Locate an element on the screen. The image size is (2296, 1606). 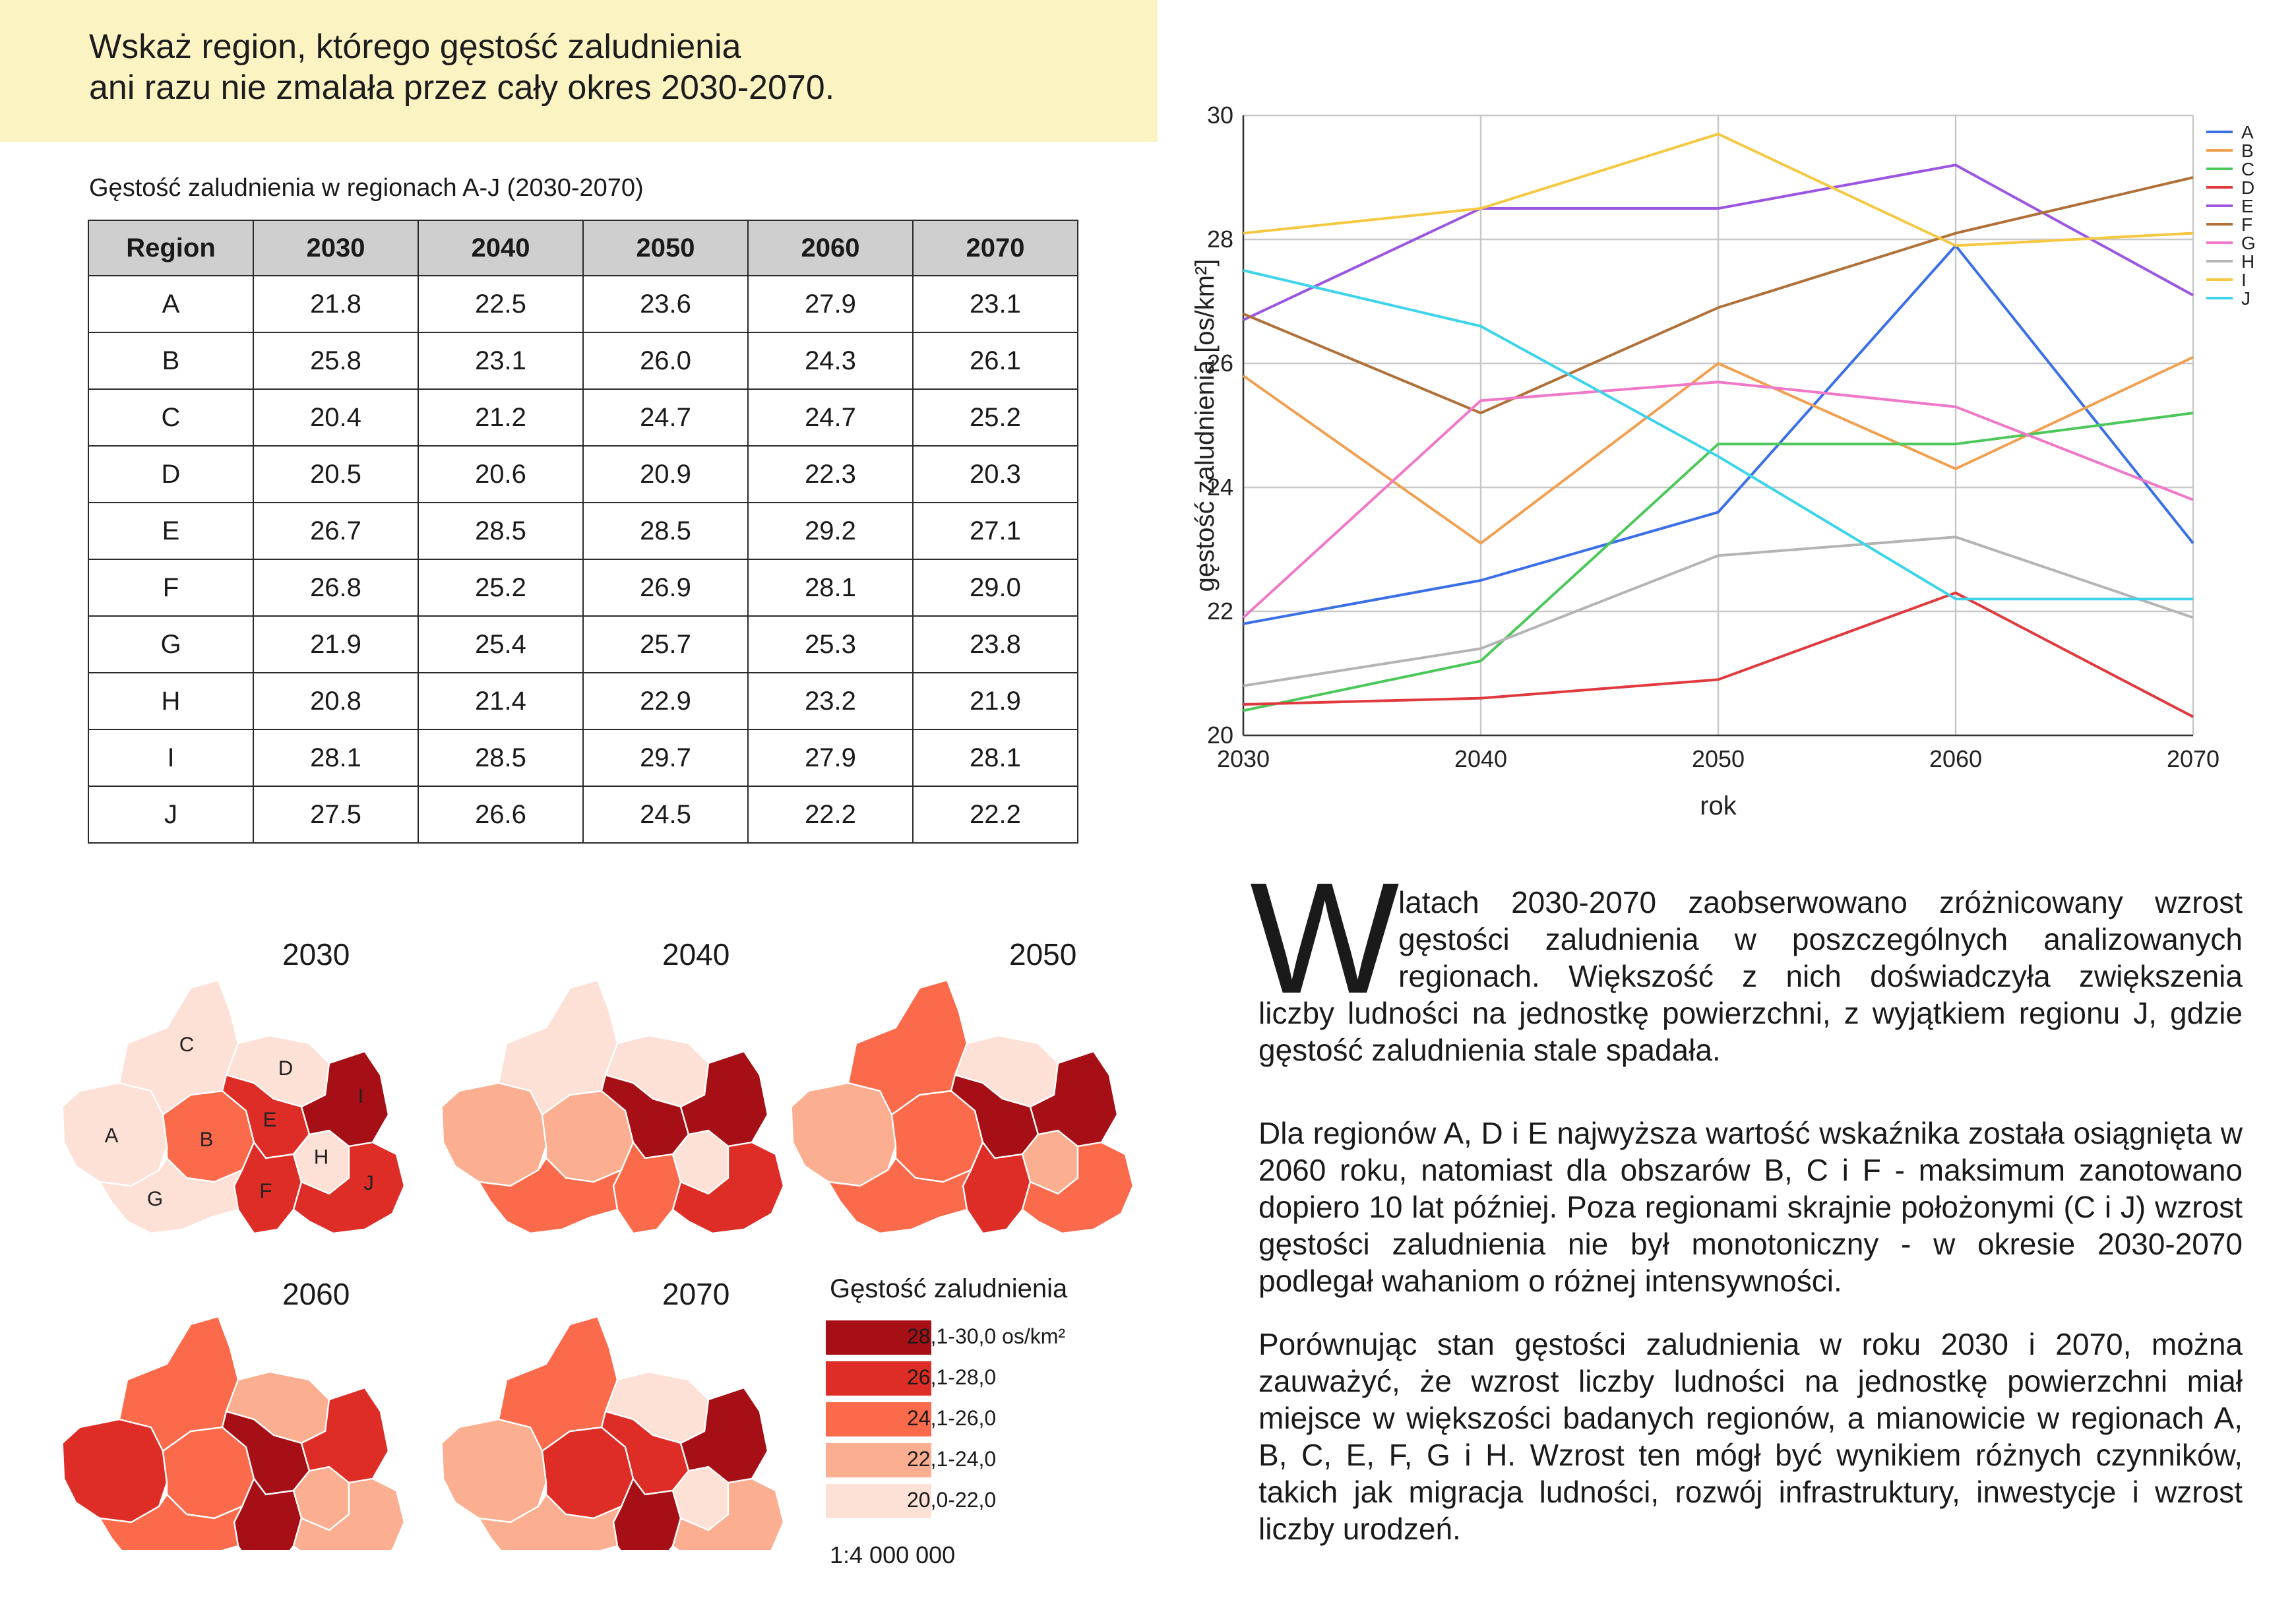
table-row: I 28.1 28.5 29.7 27.9 28.1 is located at coordinates (583, 758).